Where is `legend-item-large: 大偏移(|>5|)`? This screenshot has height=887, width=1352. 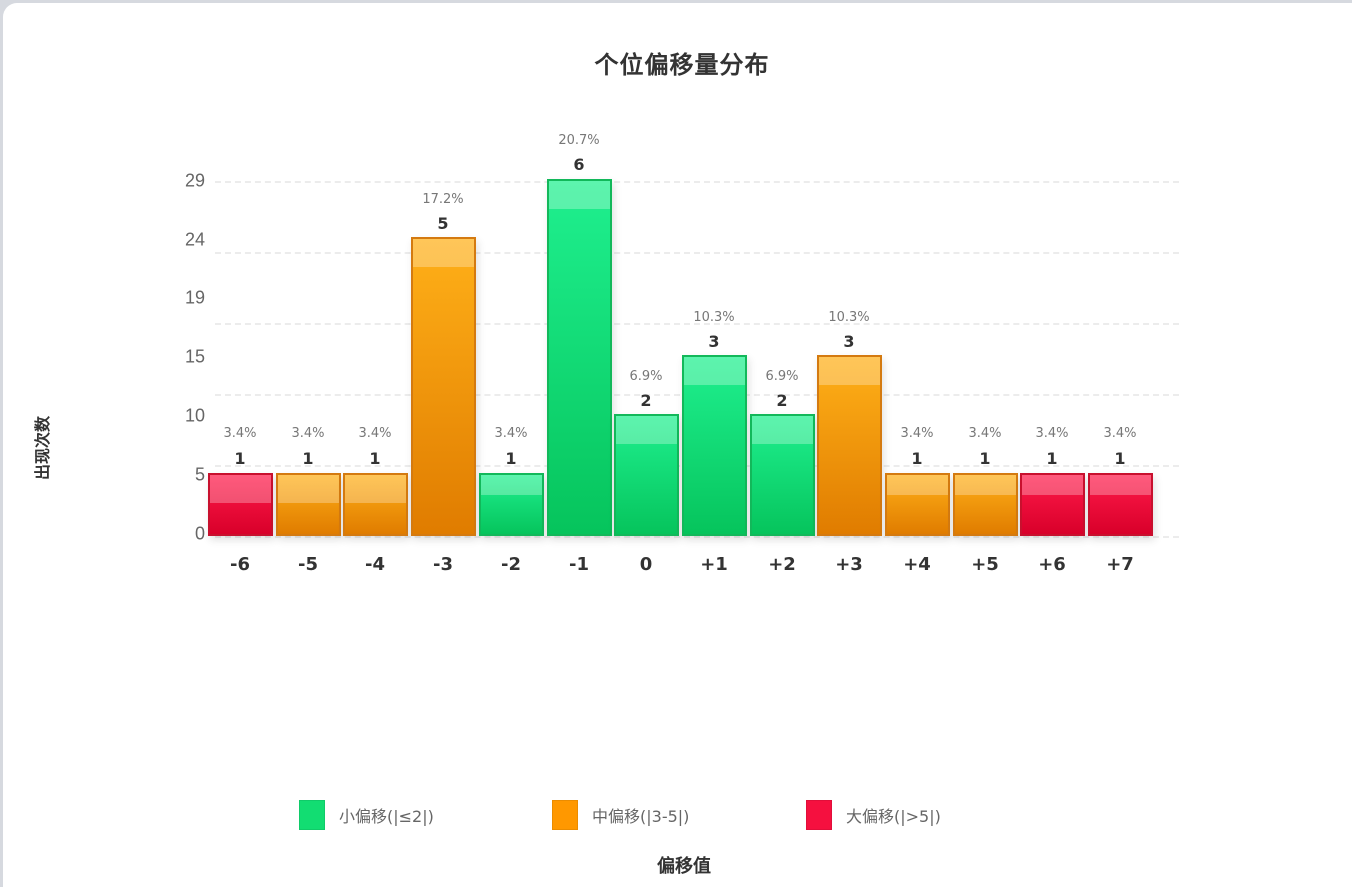 legend-item-large: 大偏移(|>5|) is located at coordinates (873, 815).